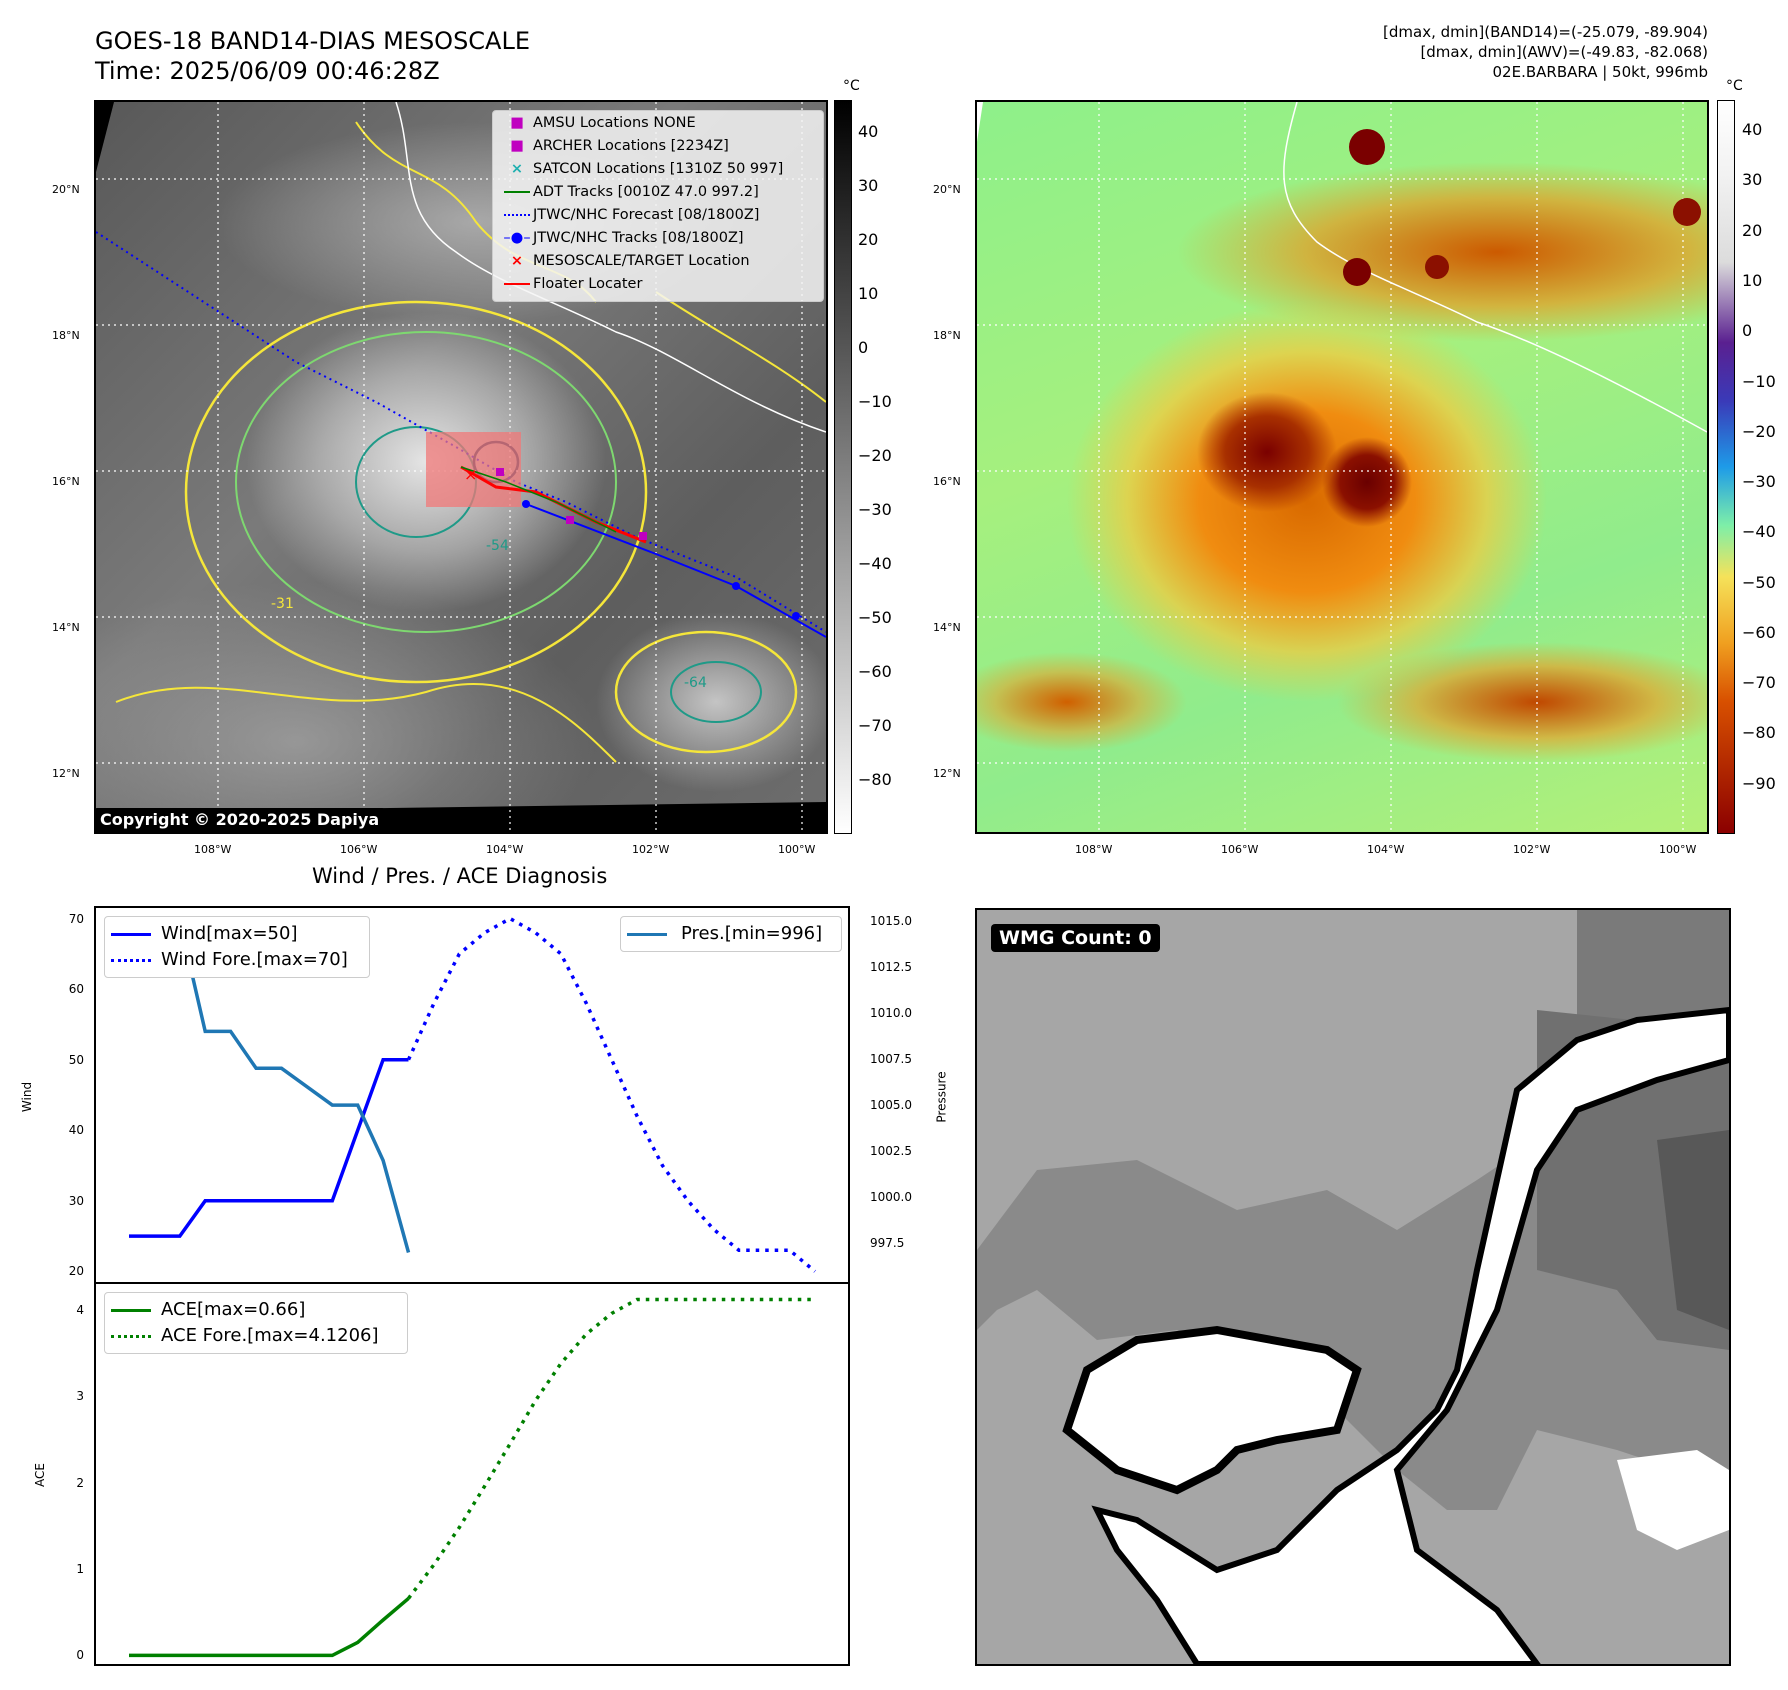 The height and width of the screenshot is (1690, 1788). I want to click on lat-label: 12°N, so click(947, 773).